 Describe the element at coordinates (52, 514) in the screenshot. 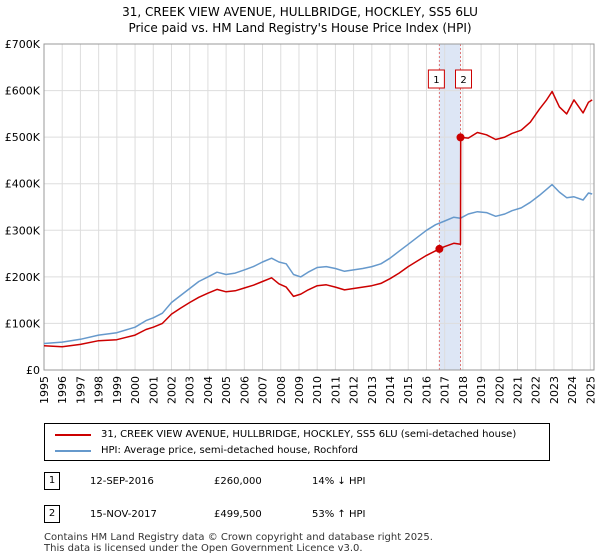

I see `sale-badge: 2` at that location.